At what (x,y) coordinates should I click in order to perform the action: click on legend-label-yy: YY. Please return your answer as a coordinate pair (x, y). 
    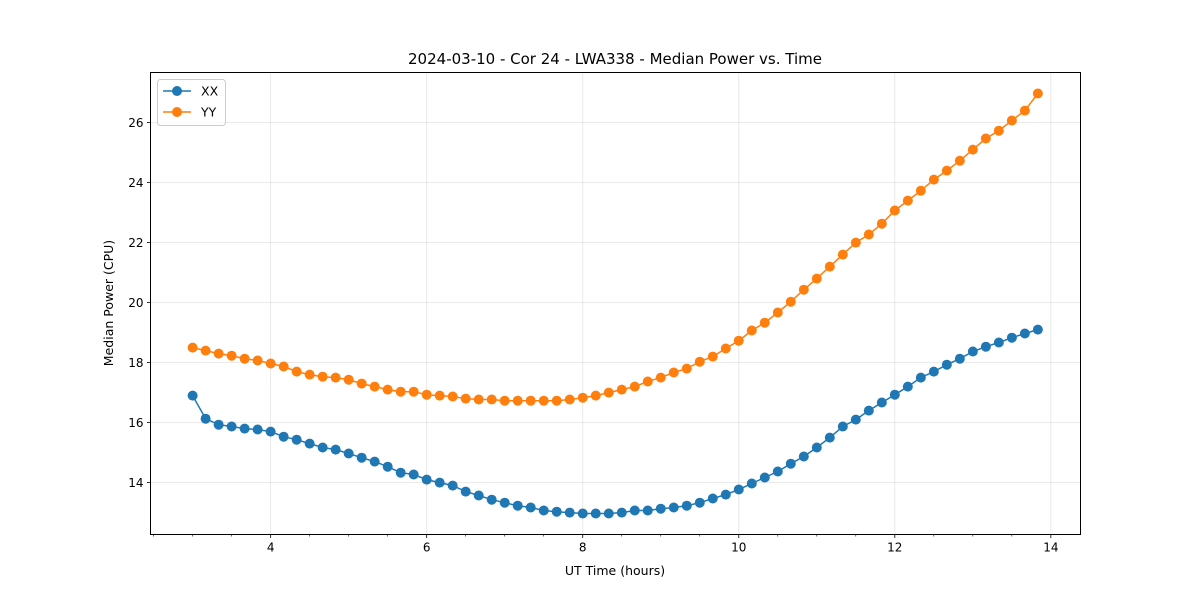
    Looking at the image, I should click on (208, 112).